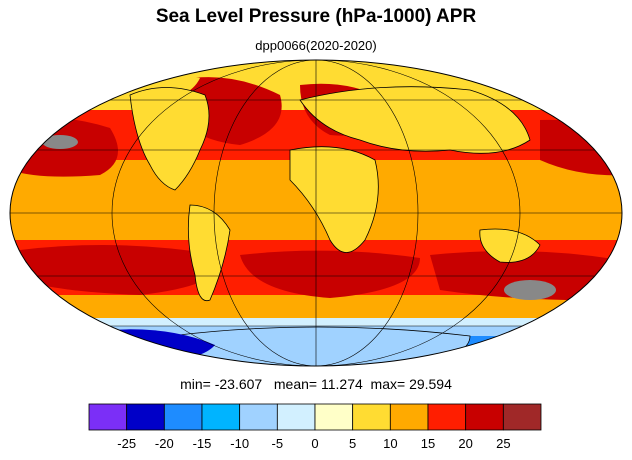 The image size is (632, 460). What do you see at coordinates (465, 443) in the screenshot?
I see `colorbar-tick-label: 20` at bounding box center [465, 443].